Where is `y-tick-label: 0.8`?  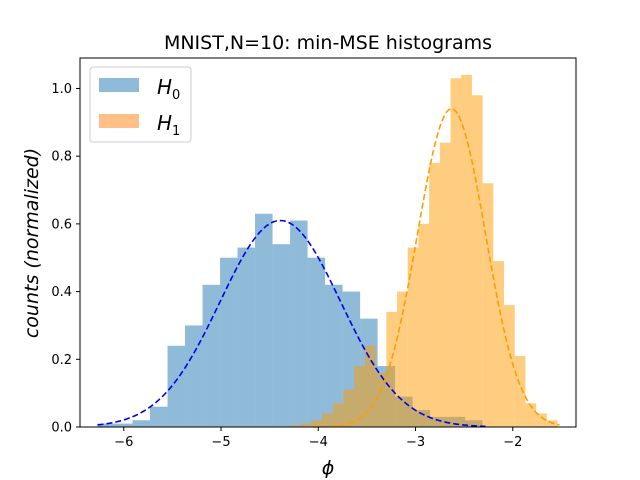 y-tick-label: 0.8 is located at coordinates (61, 157).